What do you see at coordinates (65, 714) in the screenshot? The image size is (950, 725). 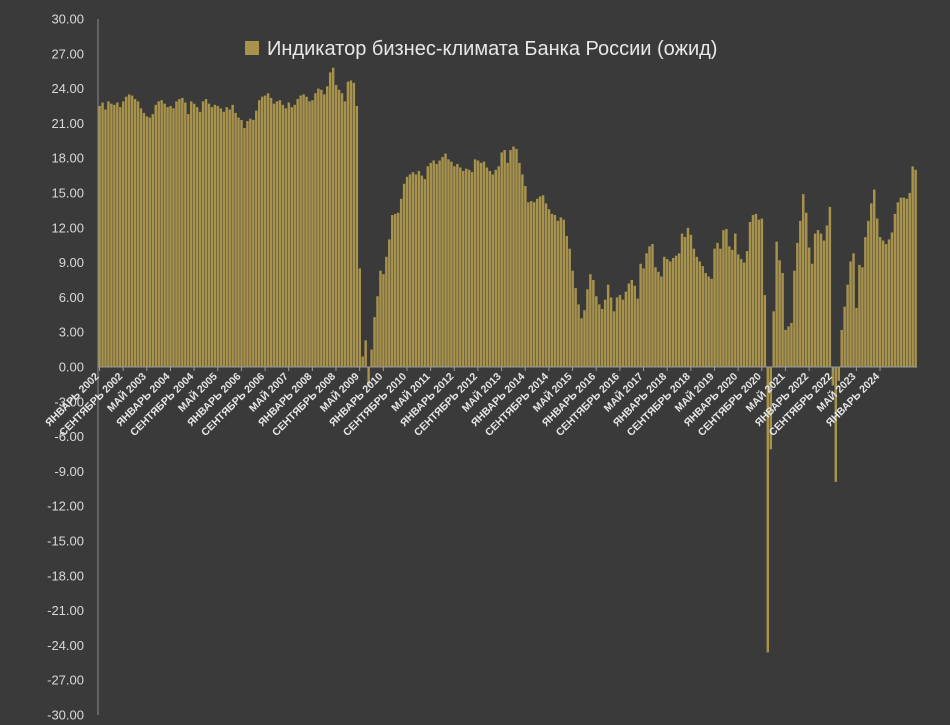 I see `y-tick-label: -30.00` at bounding box center [65, 714].